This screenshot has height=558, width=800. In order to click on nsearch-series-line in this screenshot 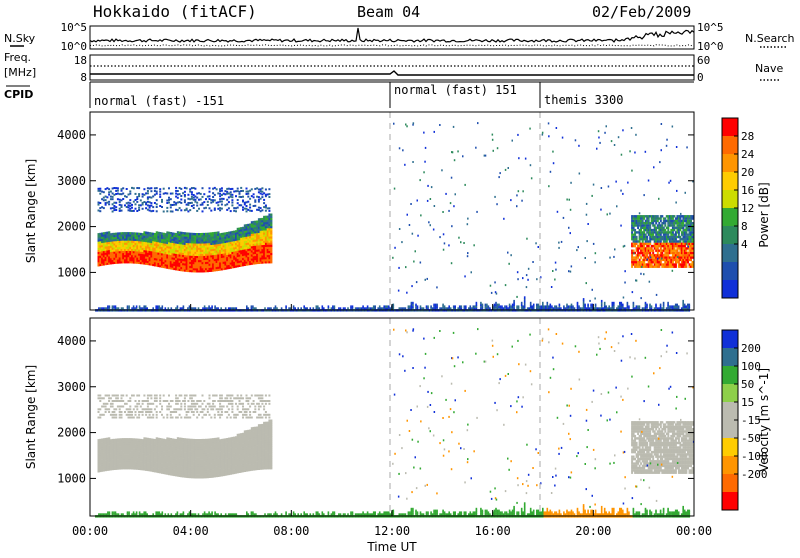, I will do `click(392, 45)`.